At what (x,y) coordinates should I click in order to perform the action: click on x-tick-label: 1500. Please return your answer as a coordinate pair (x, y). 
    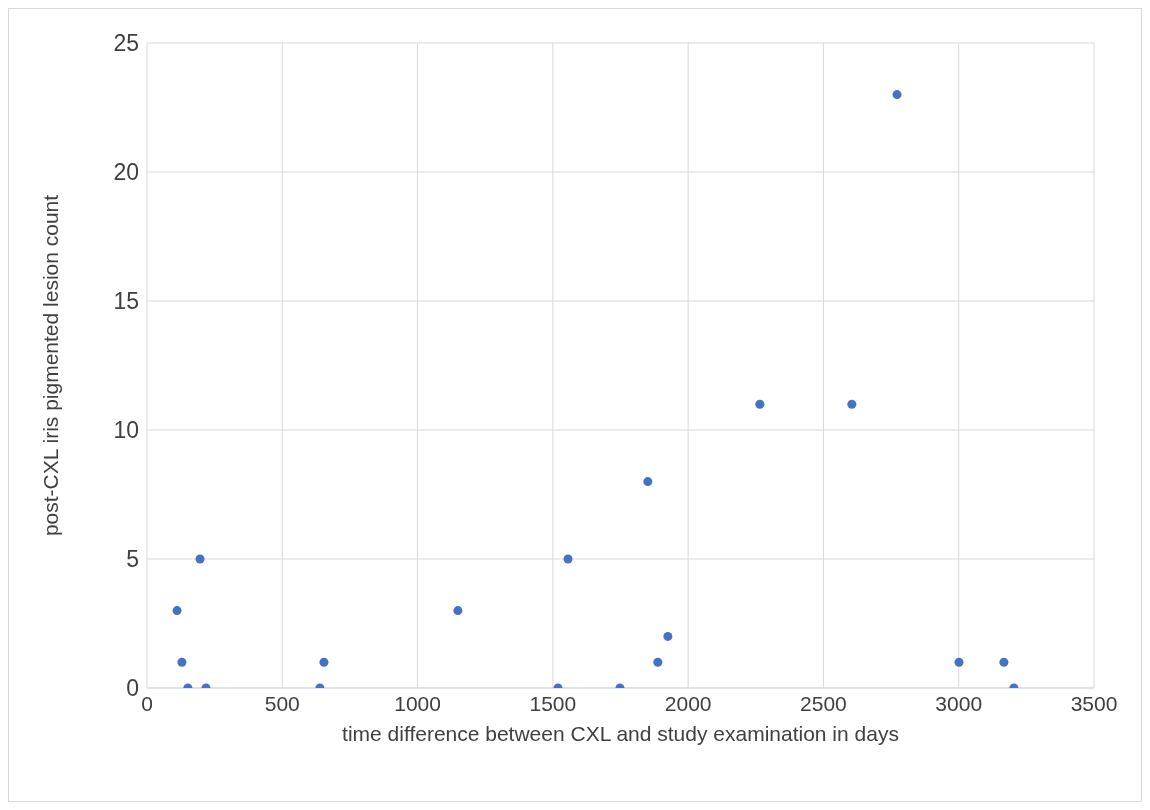
    Looking at the image, I should click on (553, 703).